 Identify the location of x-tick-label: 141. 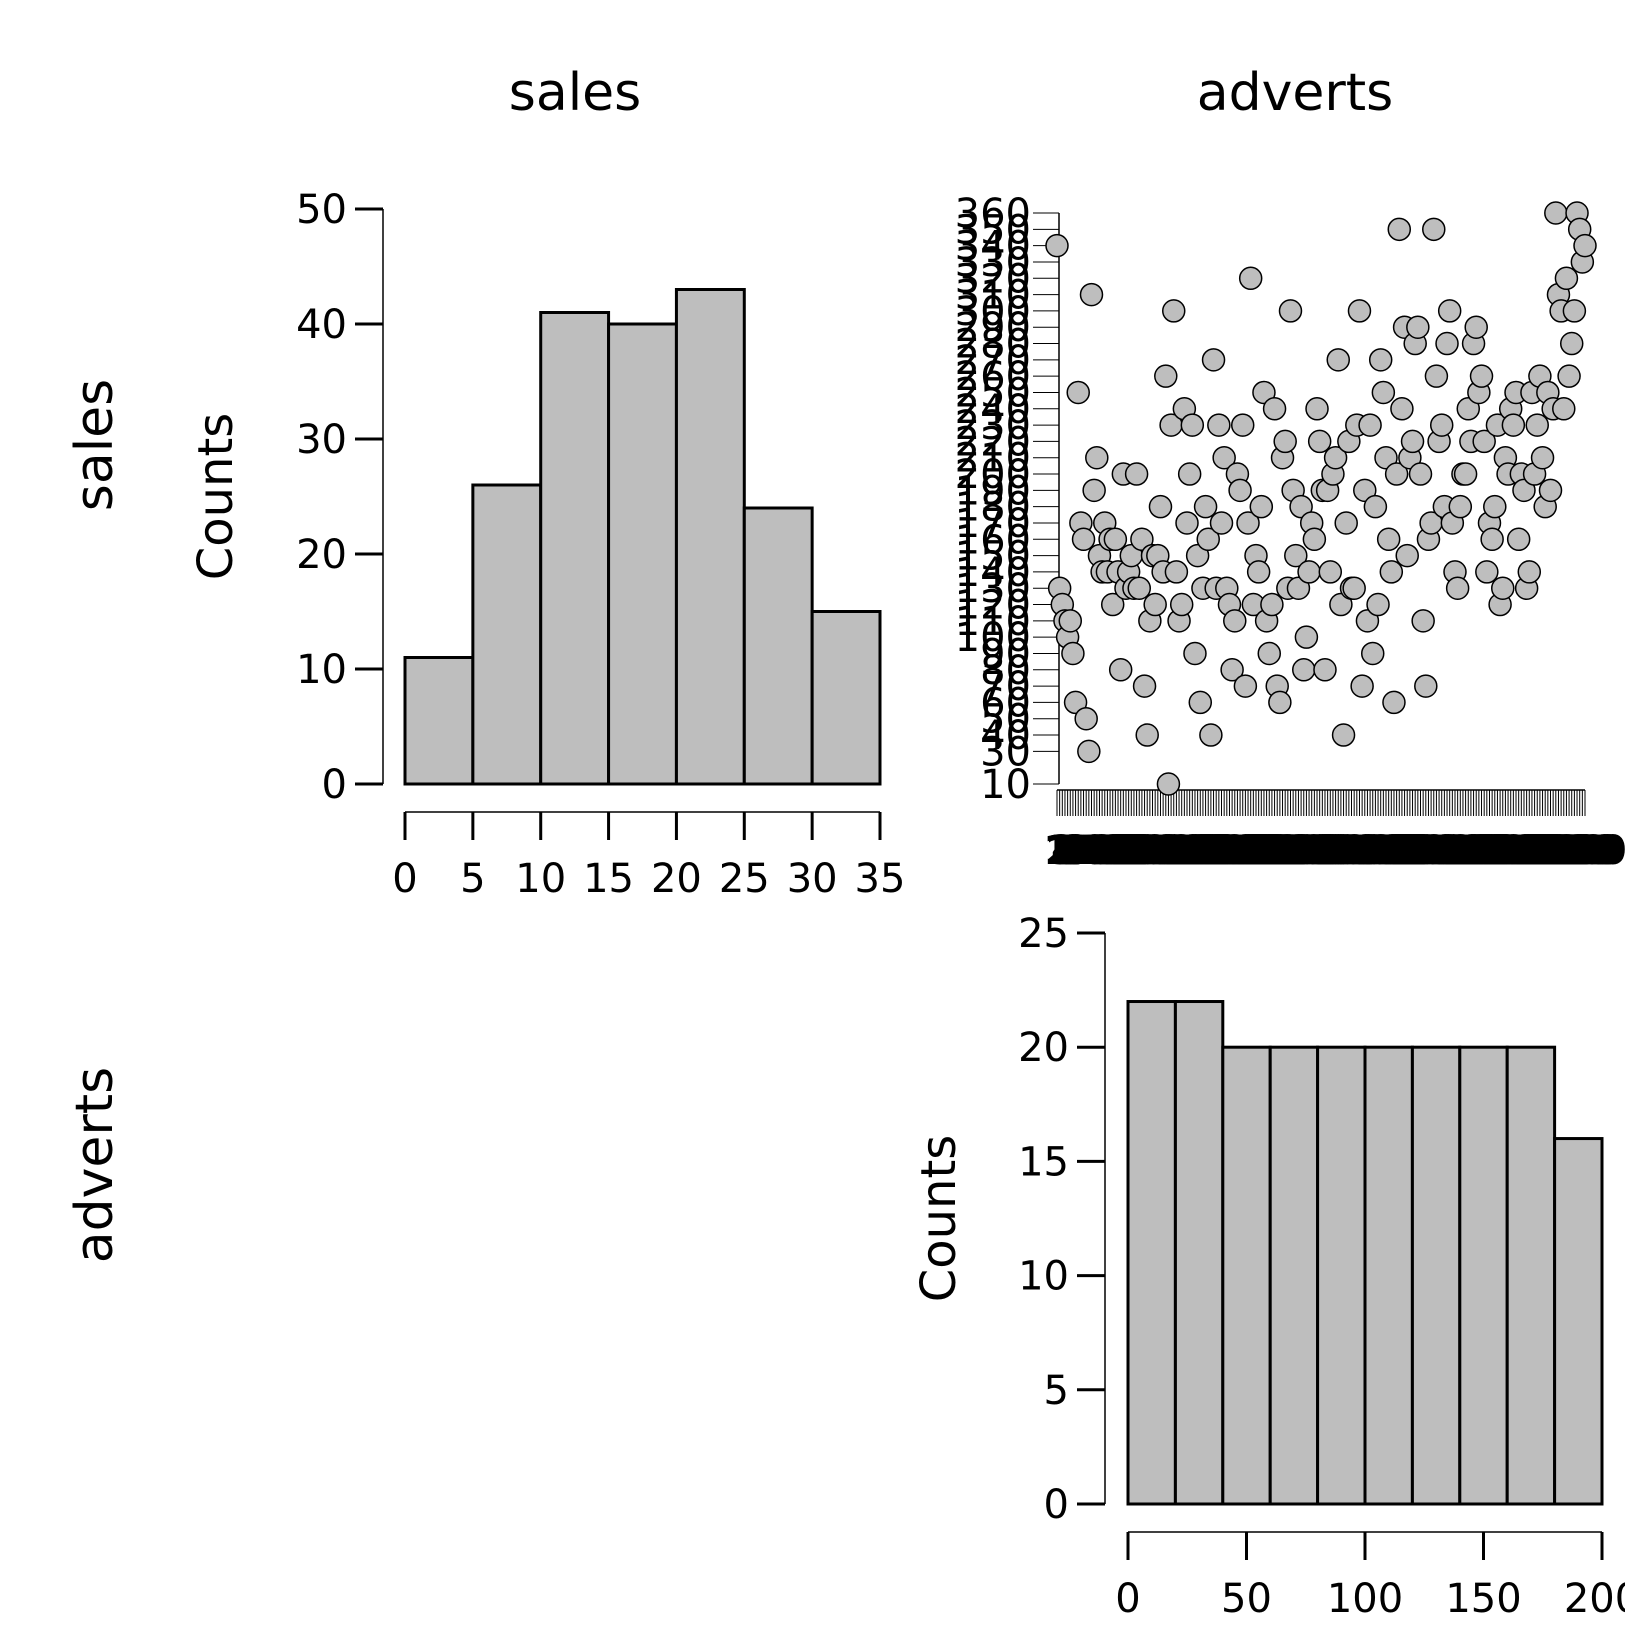
(1429, 851).